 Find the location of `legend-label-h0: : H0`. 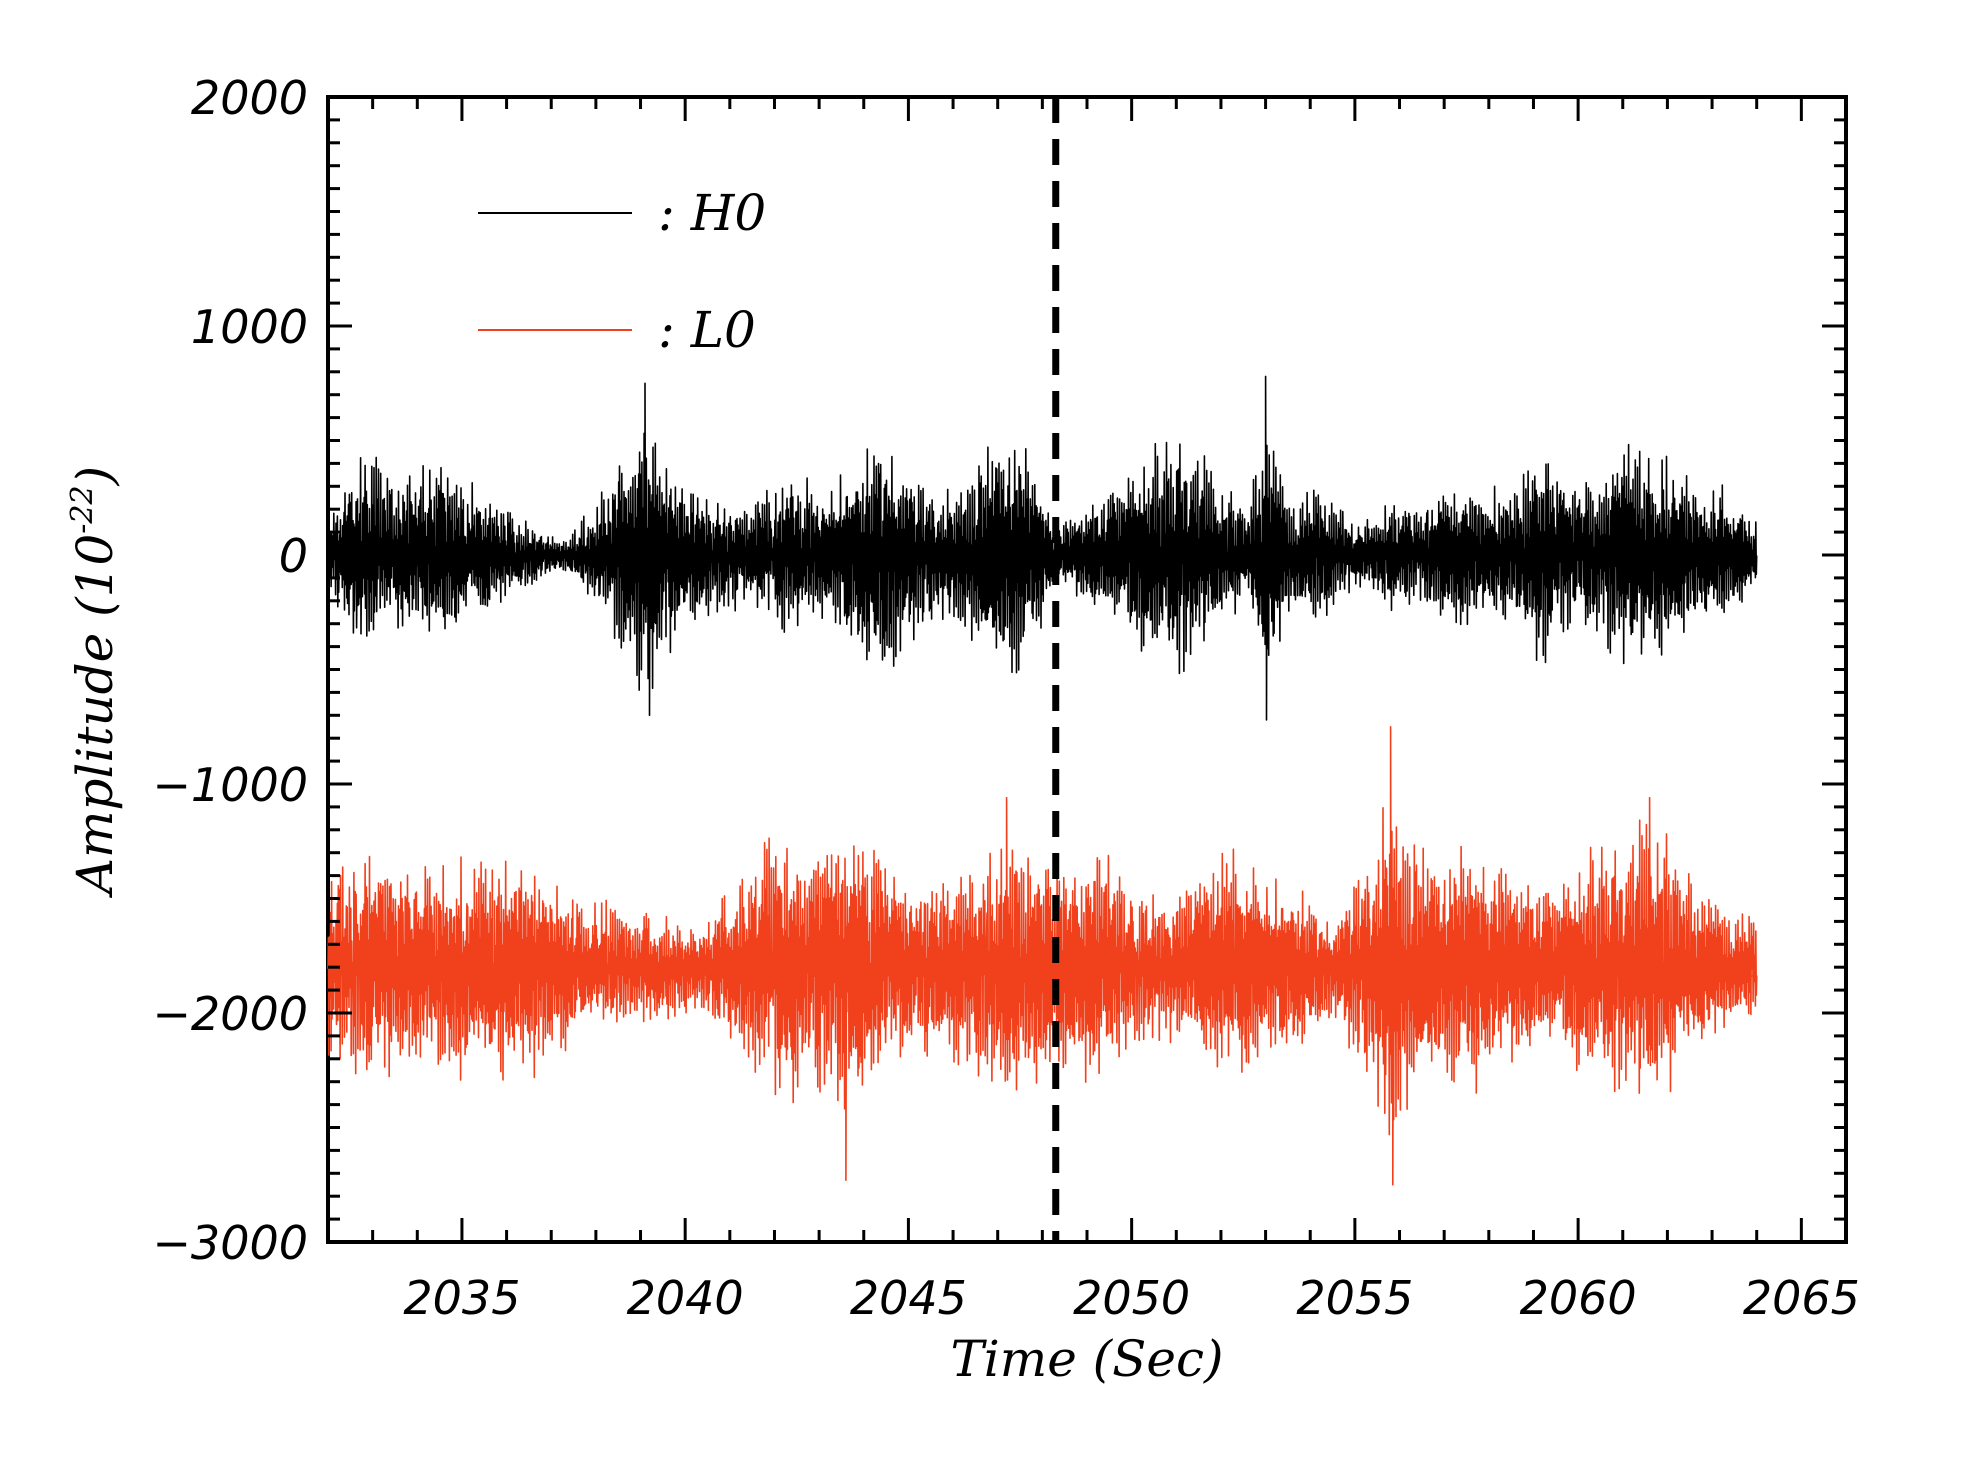

legend-label-h0: : H0 is located at coordinates (712, 213).